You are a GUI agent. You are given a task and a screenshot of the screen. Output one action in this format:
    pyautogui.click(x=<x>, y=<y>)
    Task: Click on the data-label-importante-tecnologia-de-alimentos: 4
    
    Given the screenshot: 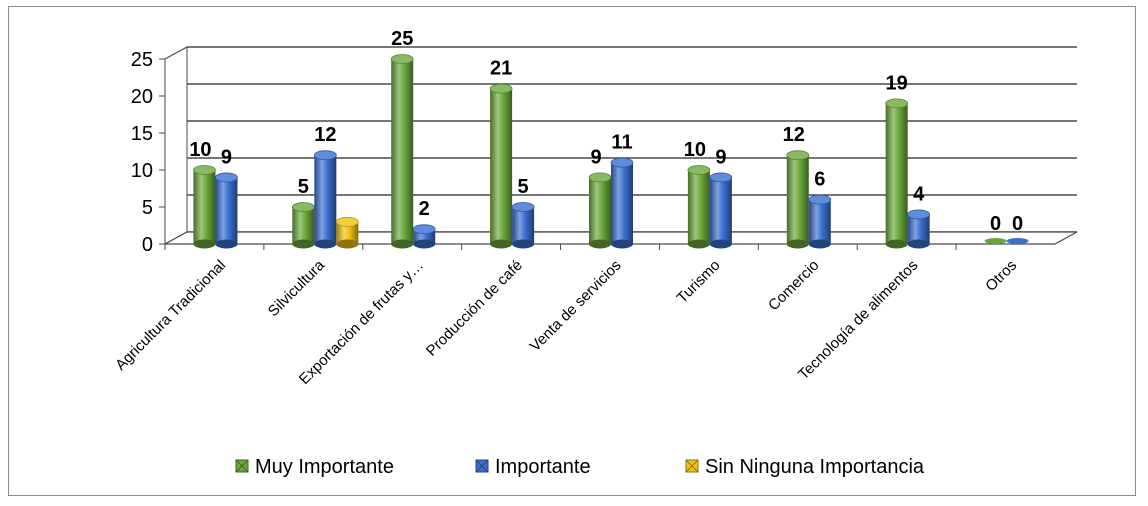 What is the action you would take?
    pyautogui.click(x=919, y=194)
    